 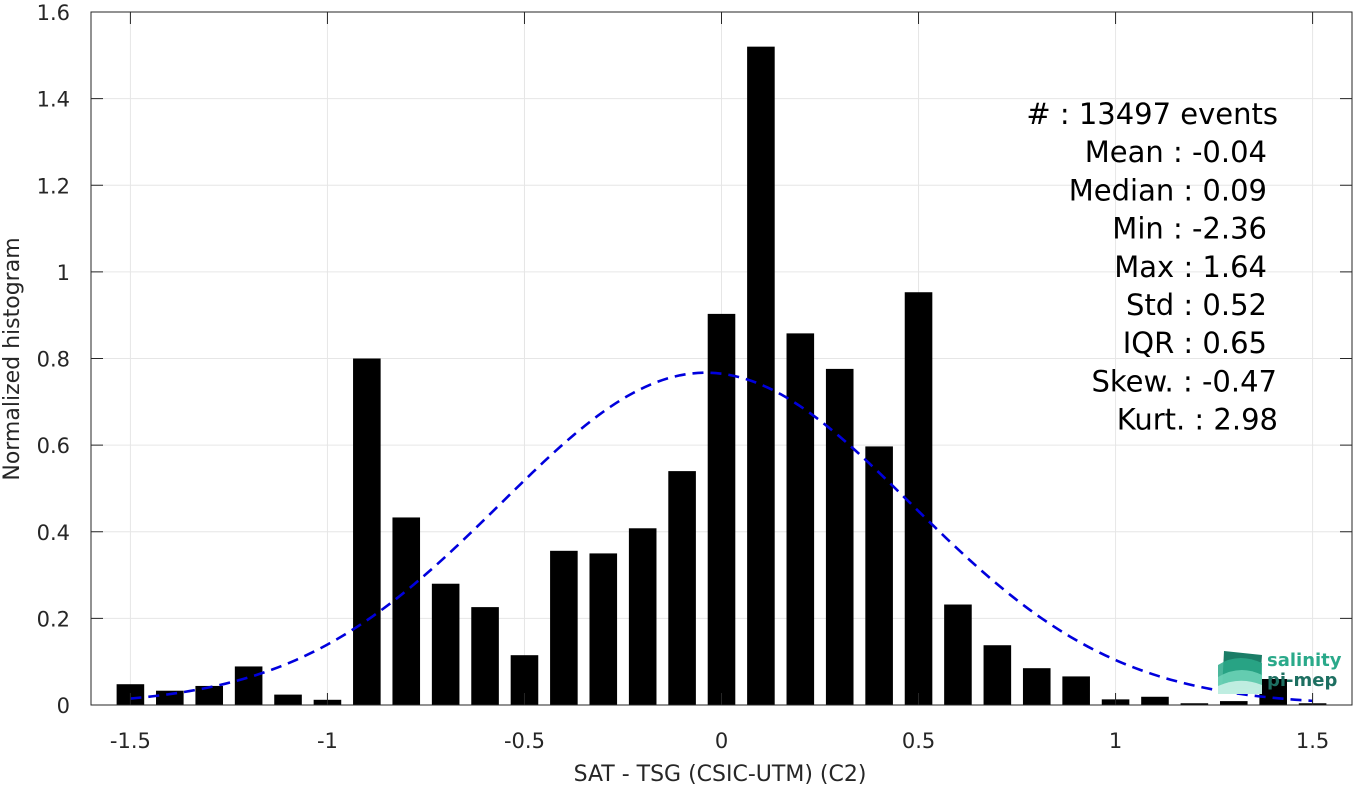 What do you see at coordinates (327, 741) in the screenshot?
I see `x-tick-label: -1` at bounding box center [327, 741].